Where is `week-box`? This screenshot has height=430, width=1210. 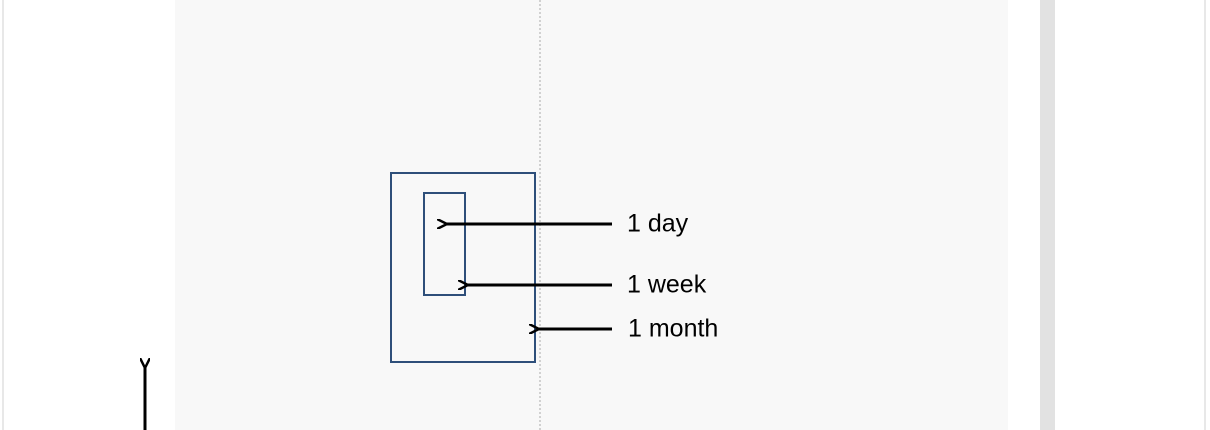
week-box is located at coordinates (444, 244).